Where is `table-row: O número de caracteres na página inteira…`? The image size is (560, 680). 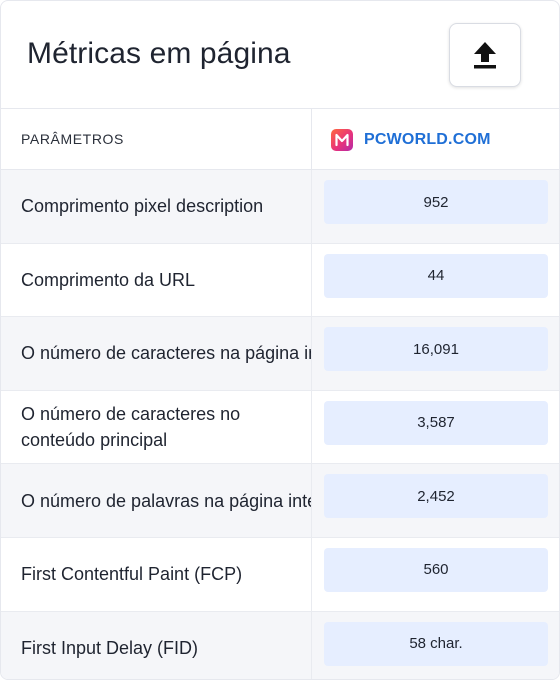 table-row: O número de caracteres na página inteira… is located at coordinates (280, 354).